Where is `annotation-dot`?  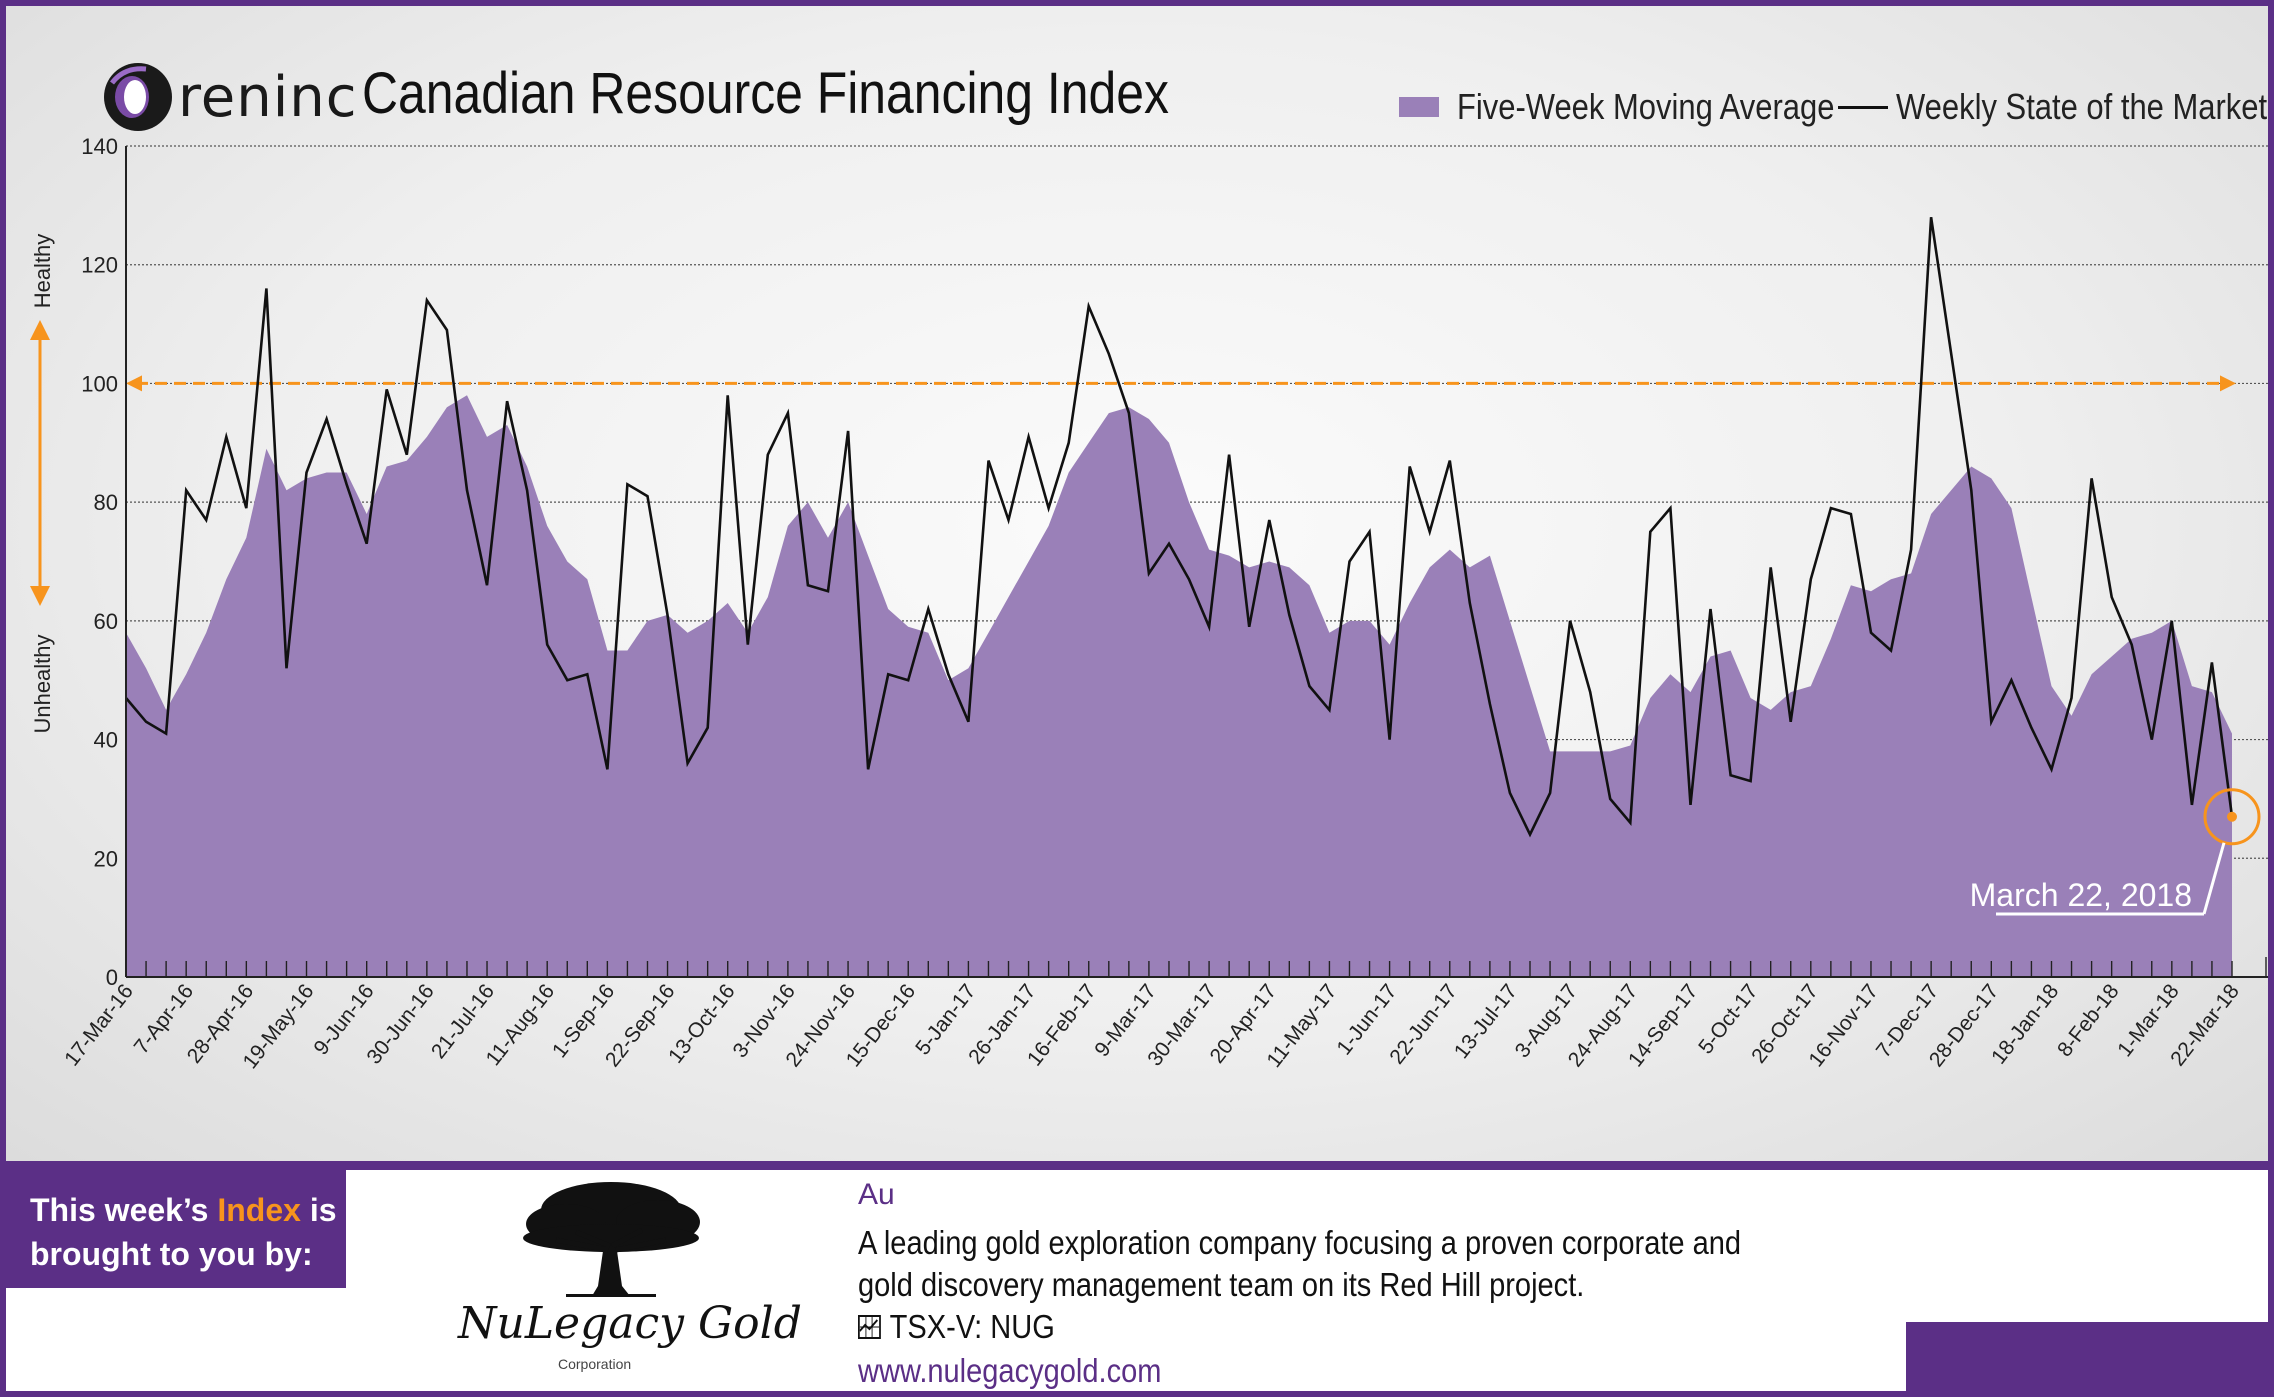 annotation-dot is located at coordinates (2232, 816).